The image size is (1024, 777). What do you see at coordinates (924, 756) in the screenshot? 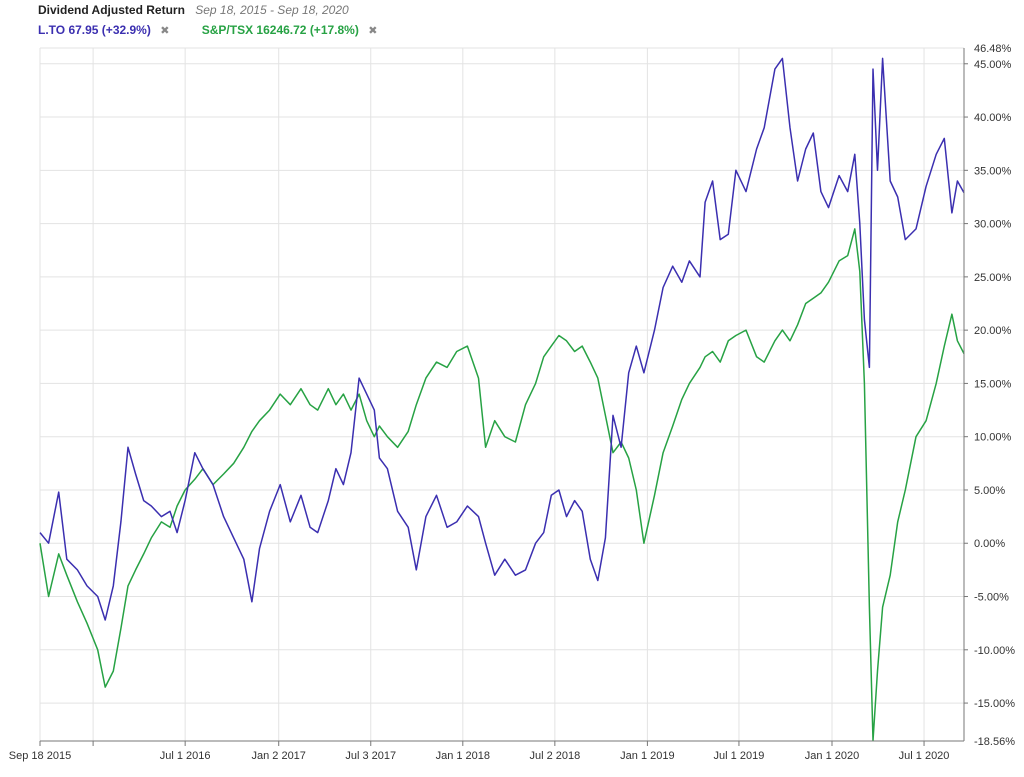
I see `x-tick-label: Jul 1 2020` at bounding box center [924, 756].